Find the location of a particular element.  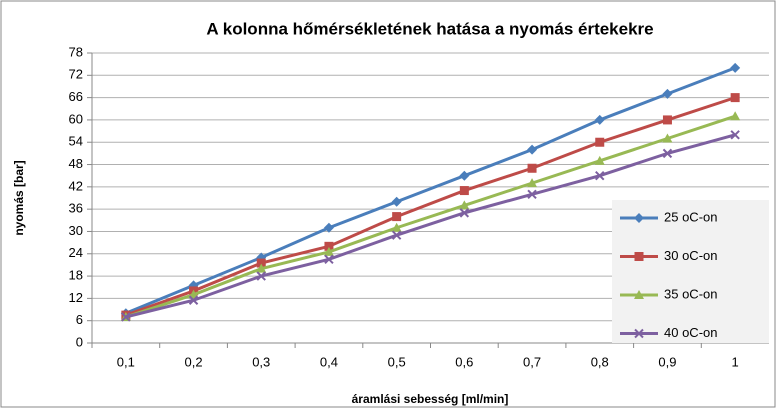

y-axis-label: nyomás [bar] is located at coordinates (19, 197).